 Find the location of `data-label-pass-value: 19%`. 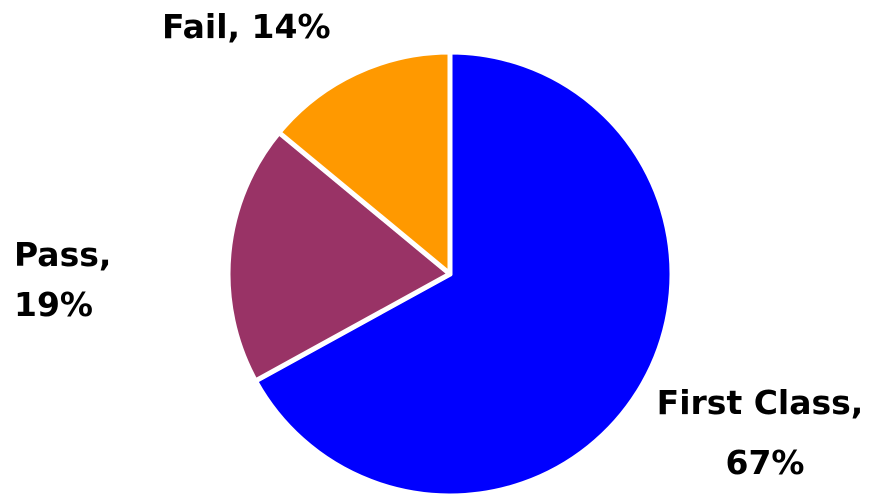

data-label-pass-value: 19% is located at coordinates (53, 304).